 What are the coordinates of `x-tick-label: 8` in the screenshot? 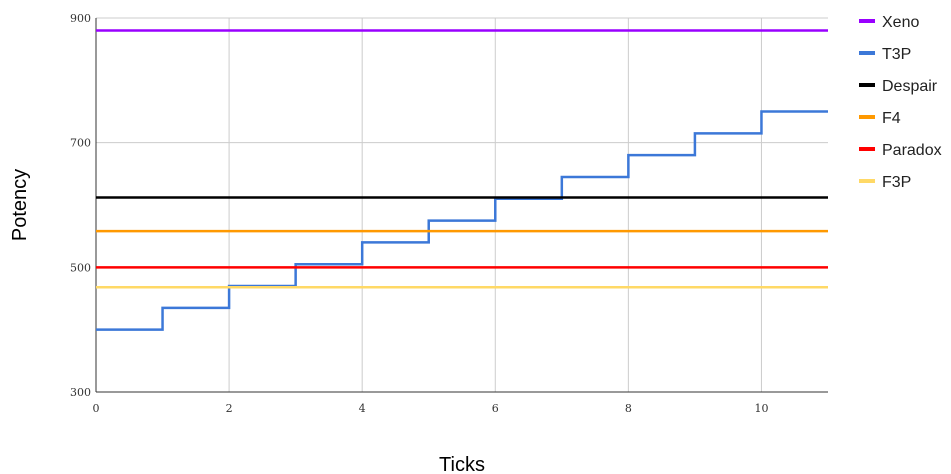 It's located at (628, 408).